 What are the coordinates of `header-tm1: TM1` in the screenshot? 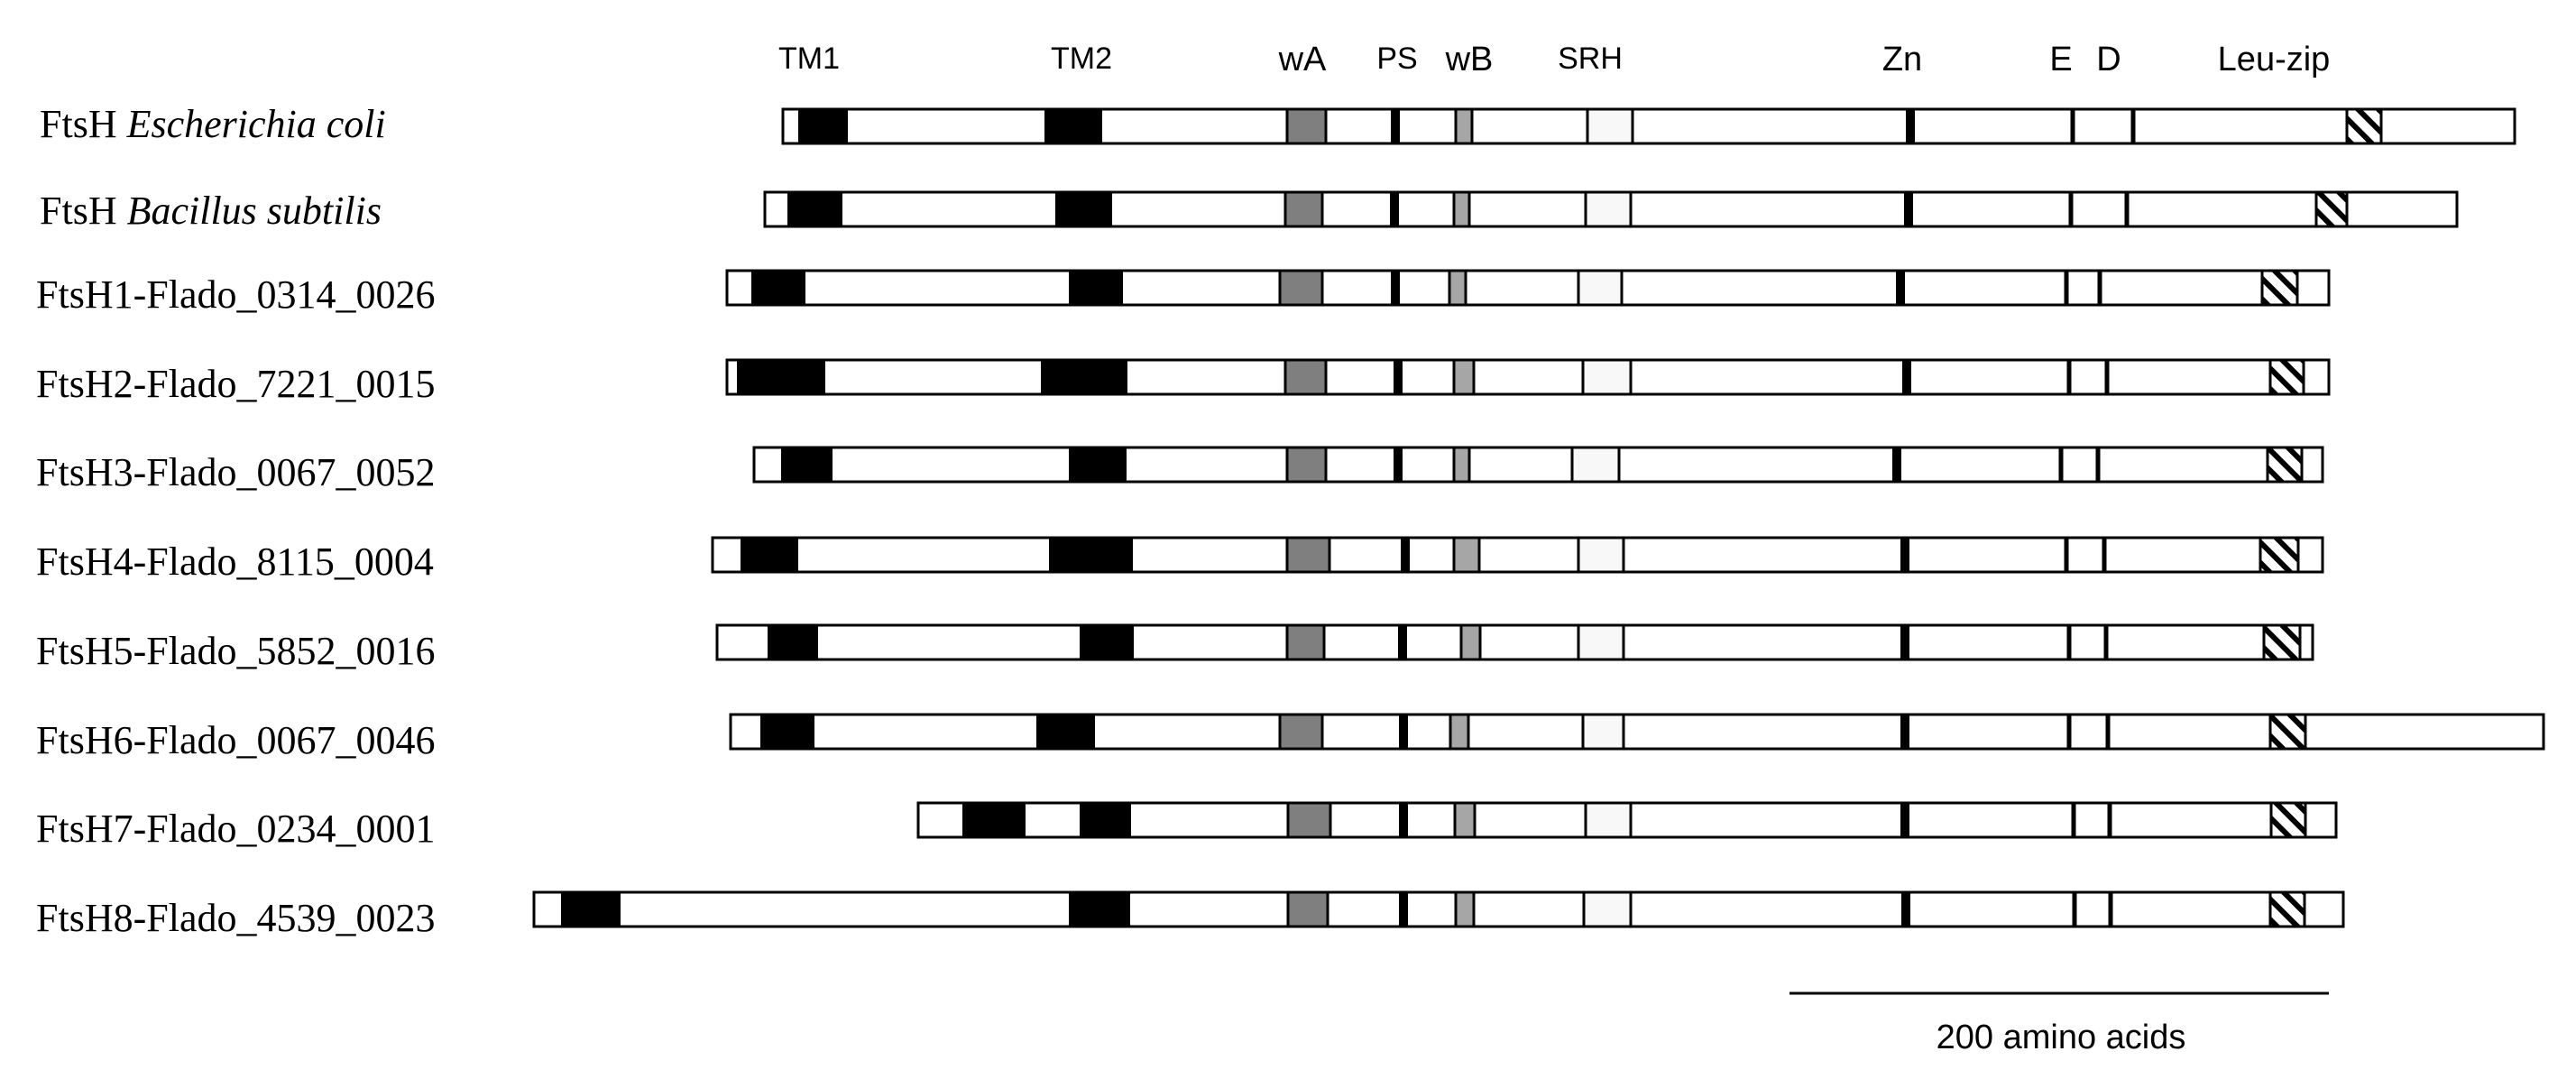 It's located at (809, 59).